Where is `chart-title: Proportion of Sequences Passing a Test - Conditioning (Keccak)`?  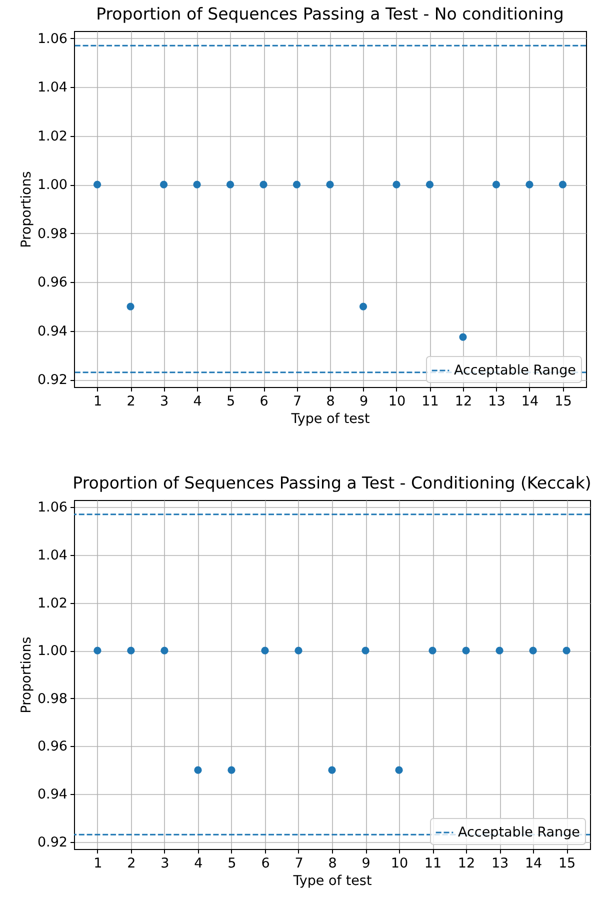 chart-title: Proportion of Sequences Passing a Test - Conditioning (Keccak) is located at coordinates (332, 483).